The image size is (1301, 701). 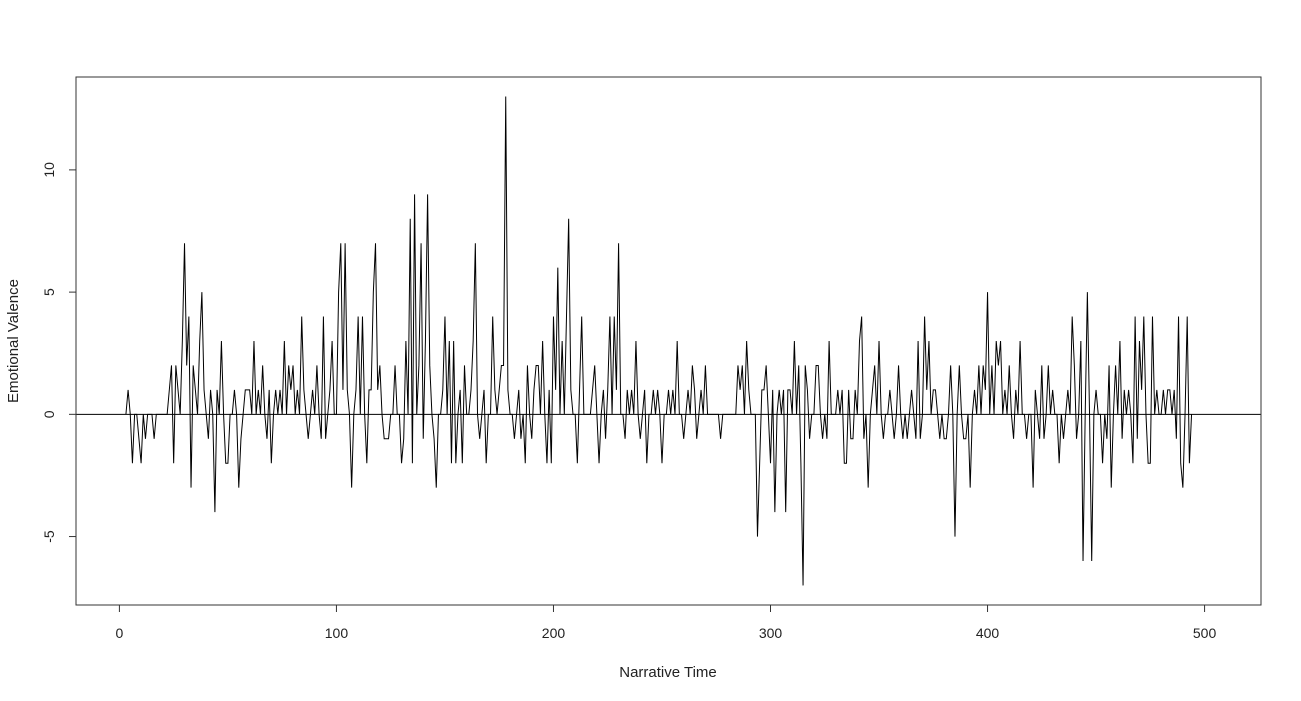 I want to click on x-tick-label: 100, so click(x=337, y=633).